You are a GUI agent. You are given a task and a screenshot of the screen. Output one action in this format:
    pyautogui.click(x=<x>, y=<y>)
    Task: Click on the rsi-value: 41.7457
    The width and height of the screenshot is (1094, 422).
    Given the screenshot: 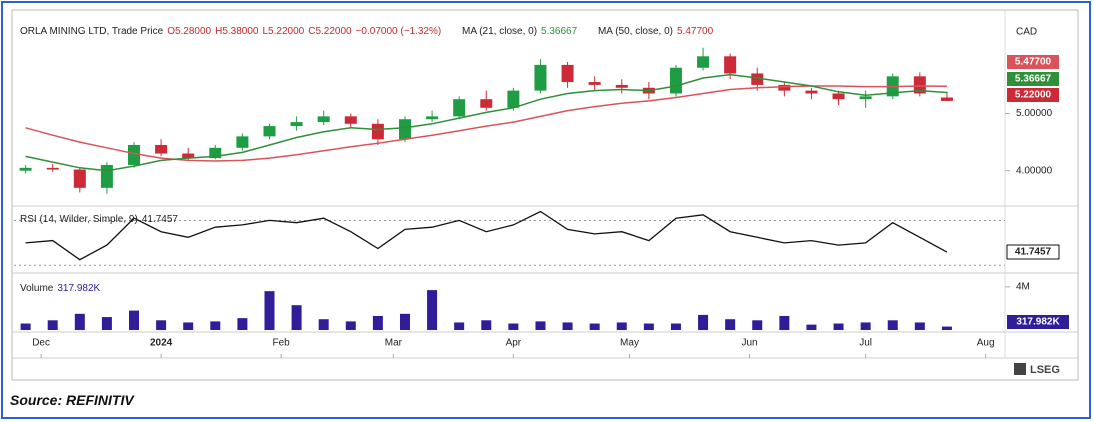 What is the action you would take?
    pyautogui.click(x=159, y=219)
    